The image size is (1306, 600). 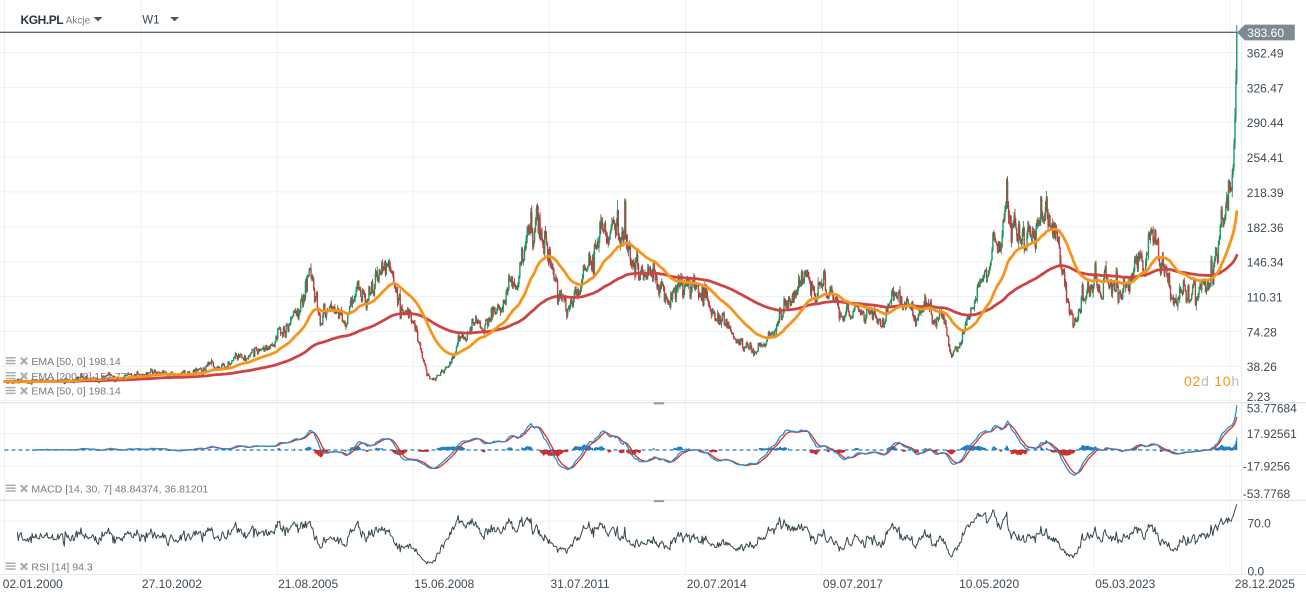 What do you see at coordinates (1265, 263) in the screenshot?
I see `svg-text: 146.34` at bounding box center [1265, 263].